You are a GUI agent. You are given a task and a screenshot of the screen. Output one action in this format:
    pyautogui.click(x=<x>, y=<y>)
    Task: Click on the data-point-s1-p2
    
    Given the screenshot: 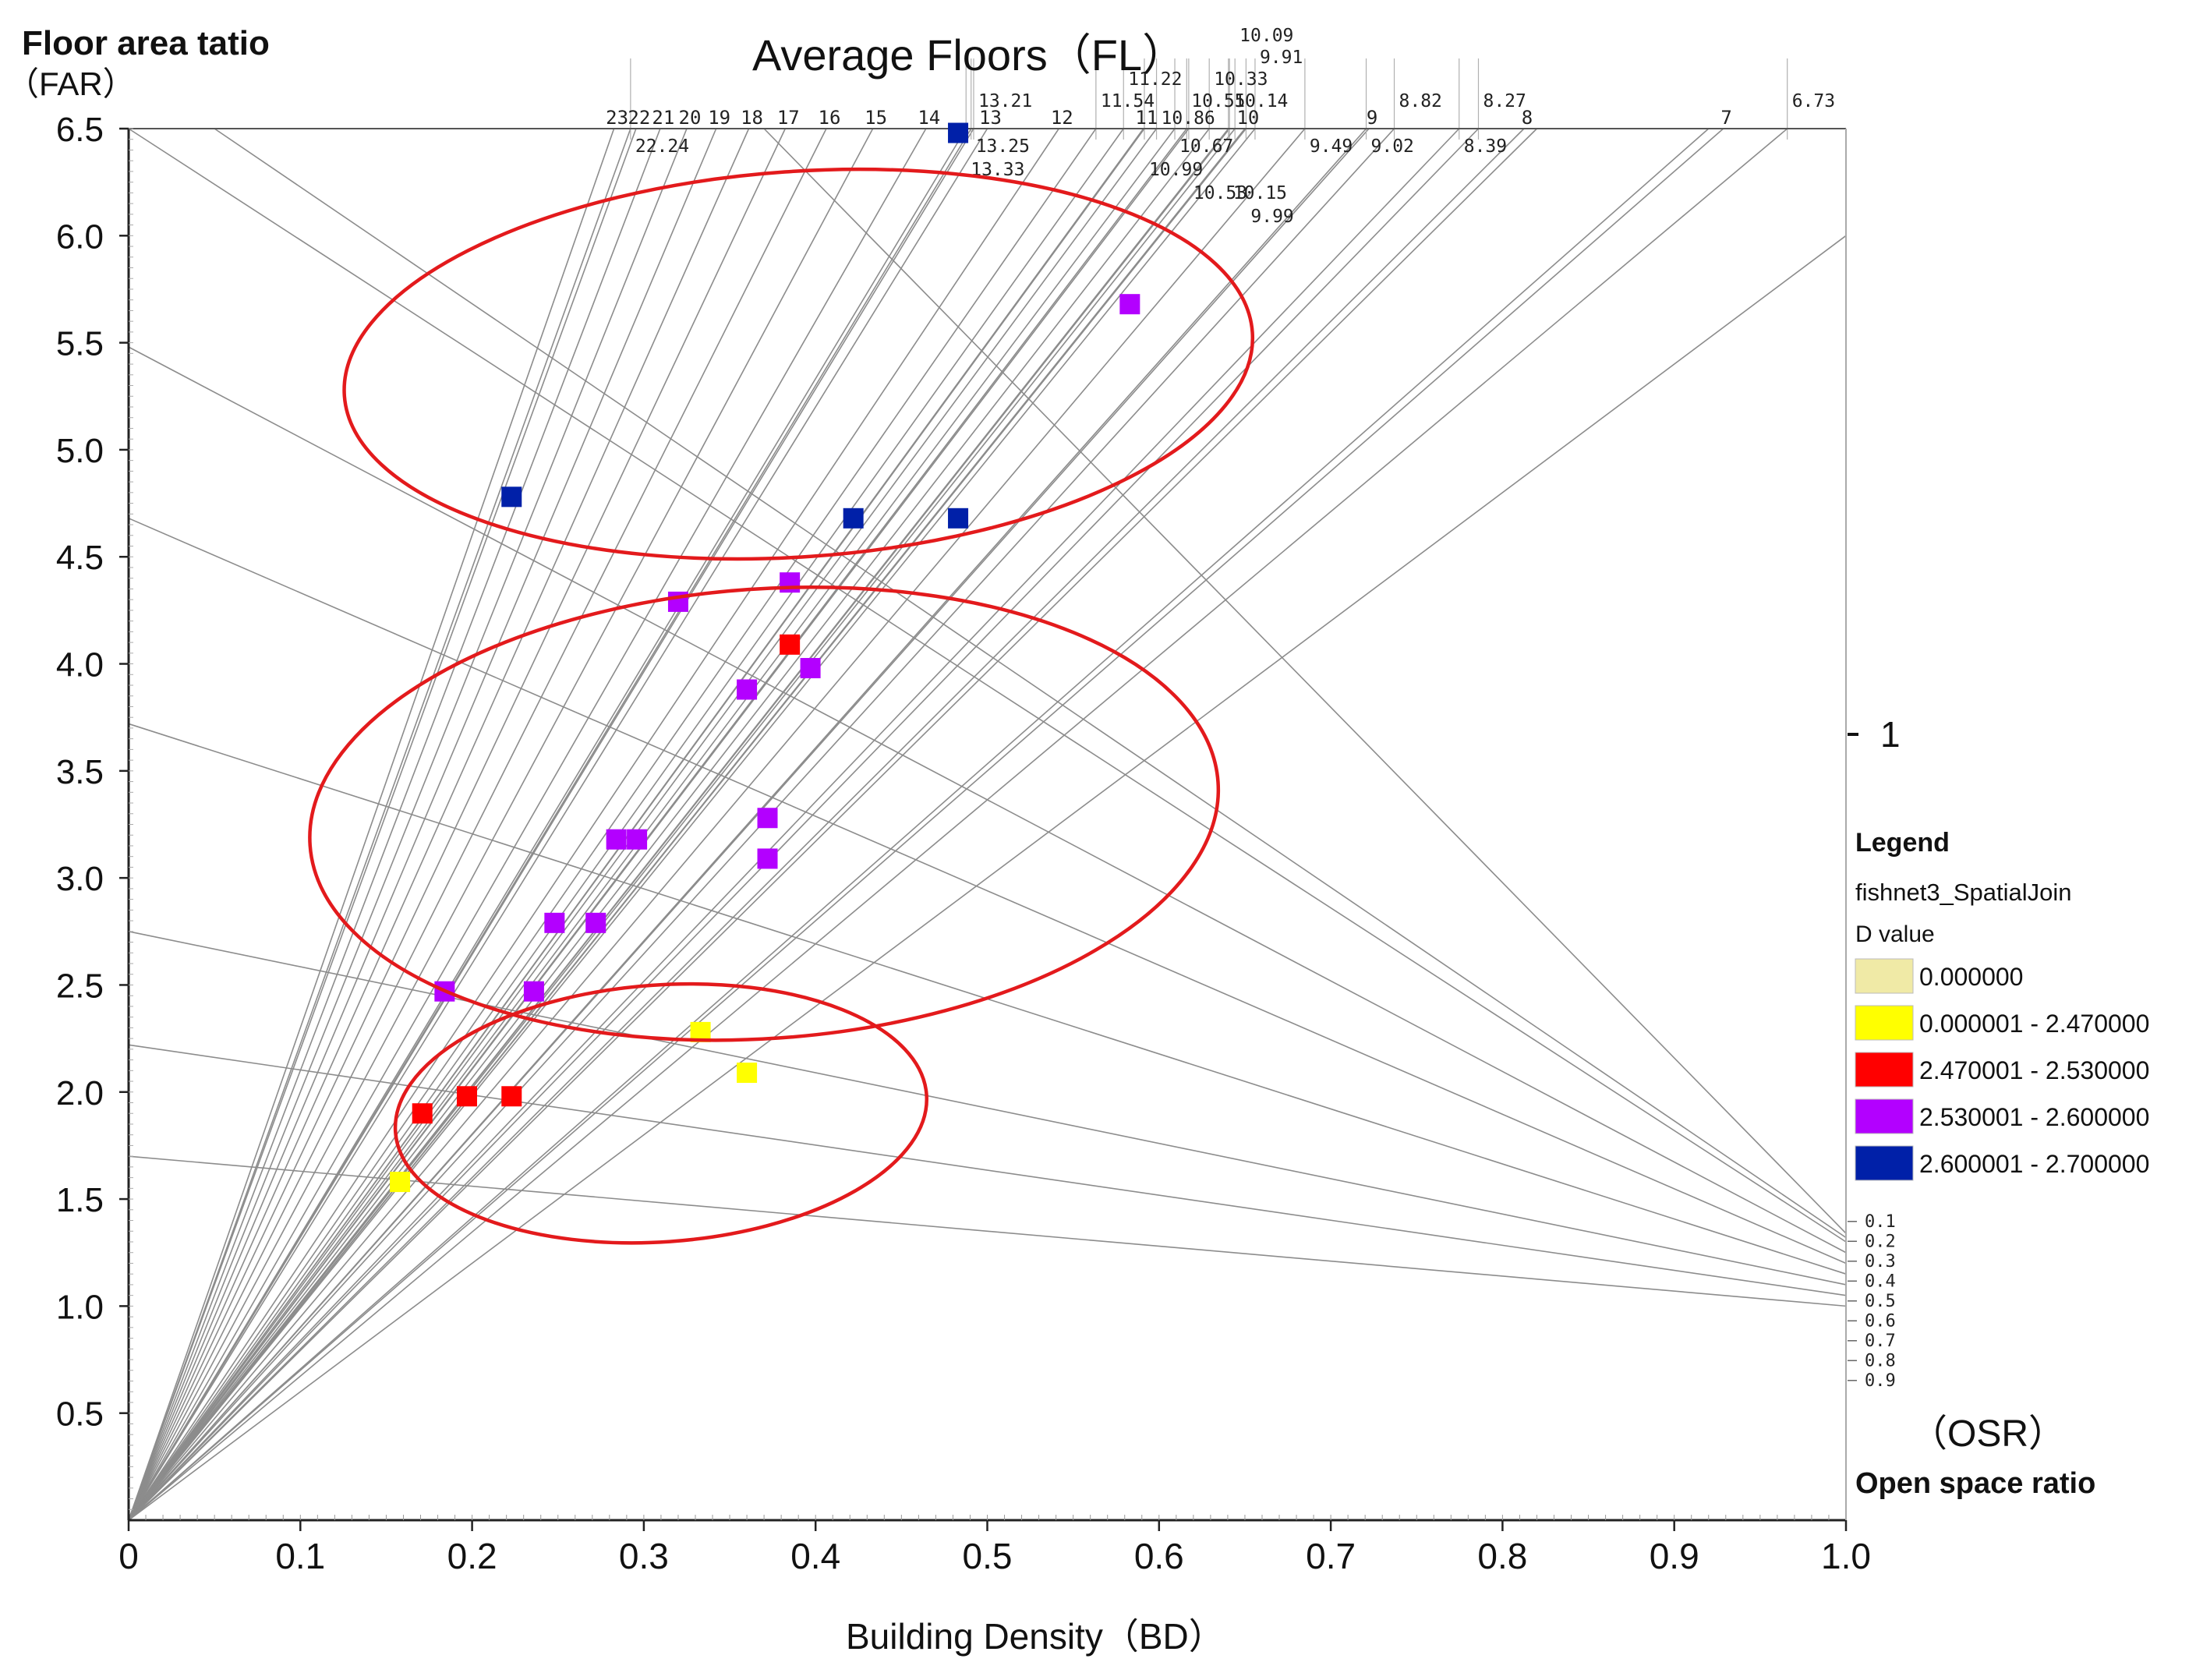 What is the action you would take?
    pyautogui.click(x=511, y=1096)
    